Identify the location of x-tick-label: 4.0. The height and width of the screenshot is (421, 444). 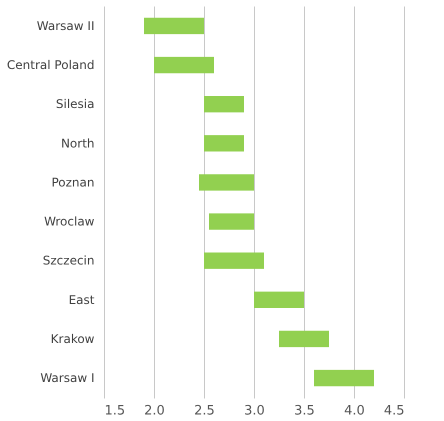
(354, 411).